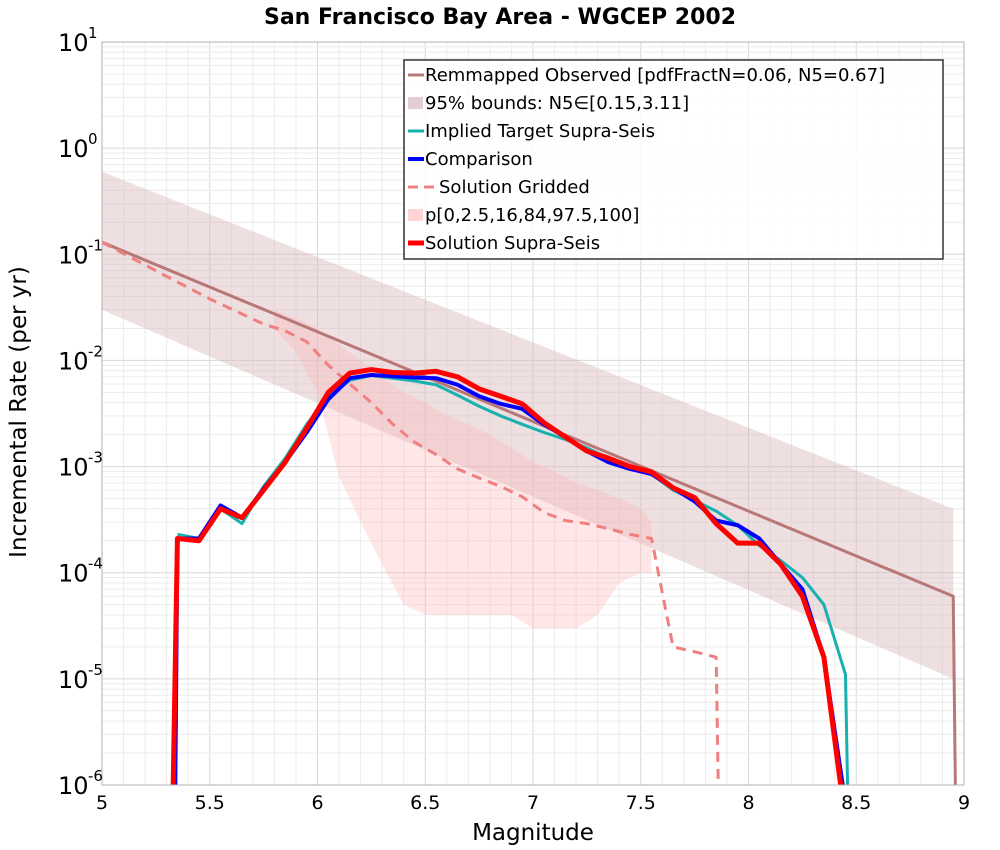 The image size is (1000, 850). I want to click on legend-item: Comparison, so click(470, 159).